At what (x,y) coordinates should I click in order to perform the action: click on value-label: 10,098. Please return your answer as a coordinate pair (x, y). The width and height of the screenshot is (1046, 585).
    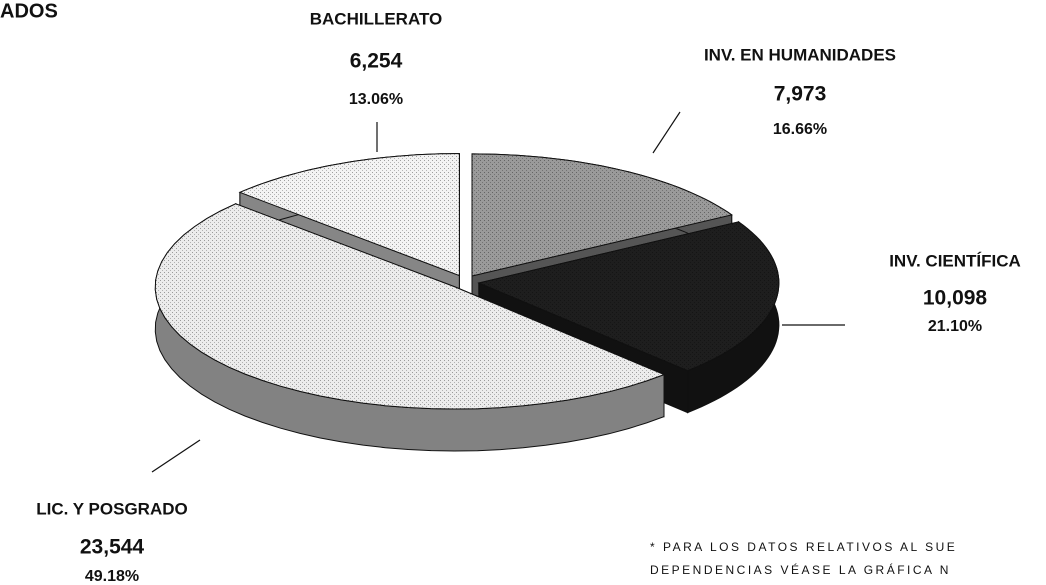
    Looking at the image, I should click on (955, 298).